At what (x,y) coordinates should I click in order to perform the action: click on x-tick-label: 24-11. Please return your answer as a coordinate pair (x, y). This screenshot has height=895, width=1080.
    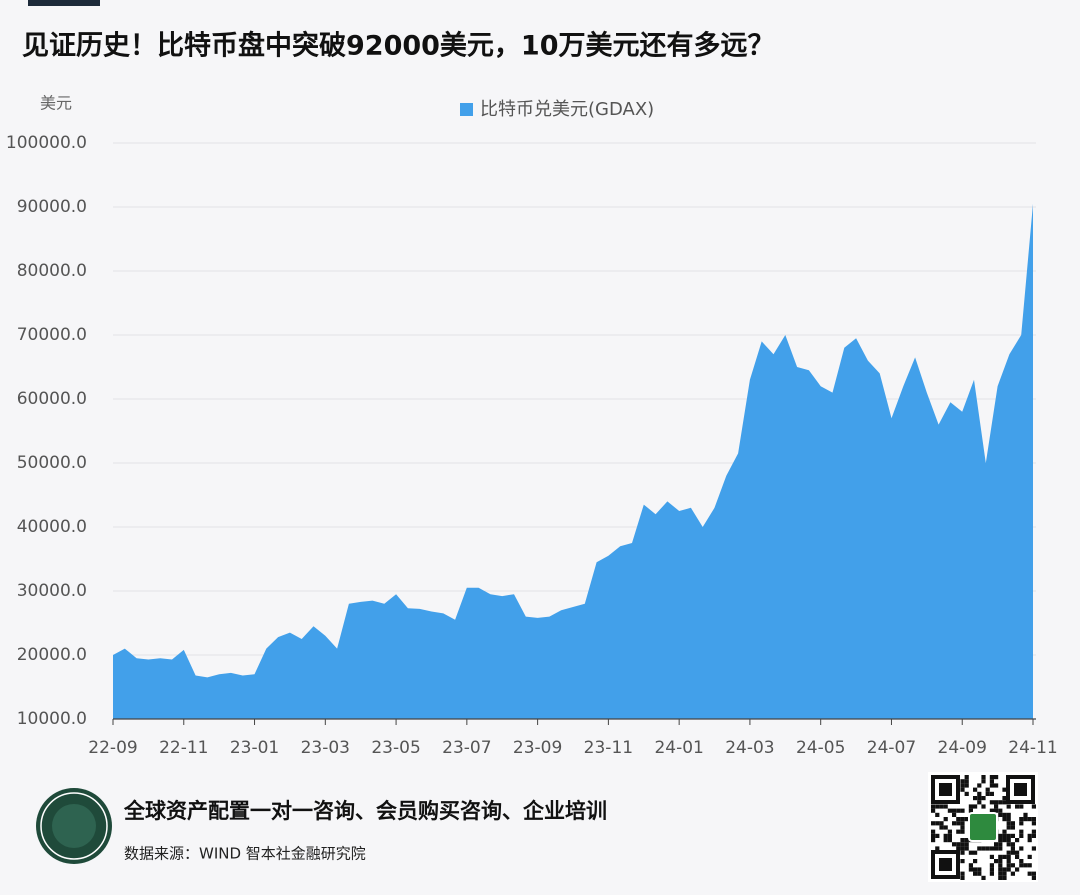
    Looking at the image, I should click on (1032, 748).